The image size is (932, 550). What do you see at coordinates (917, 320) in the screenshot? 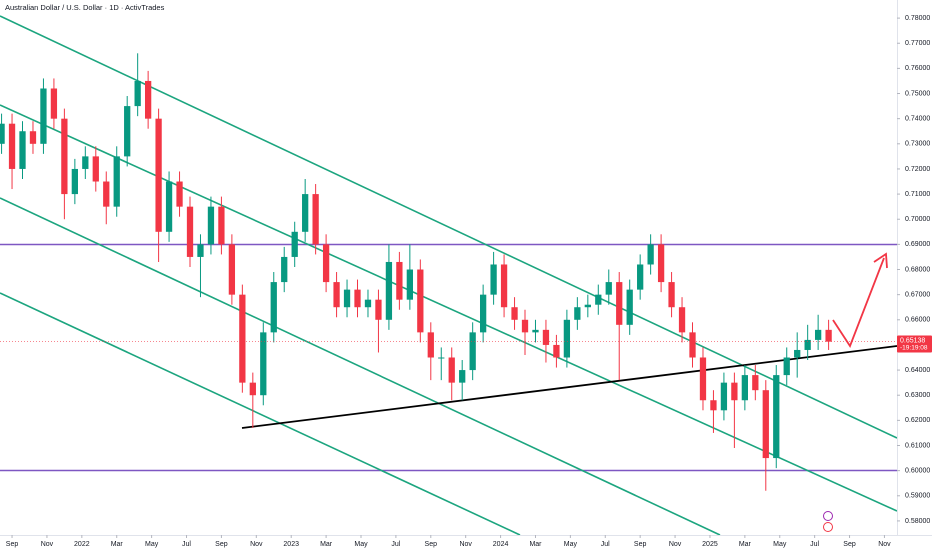
I see `y-tick-label: 0.66000` at bounding box center [917, 320].